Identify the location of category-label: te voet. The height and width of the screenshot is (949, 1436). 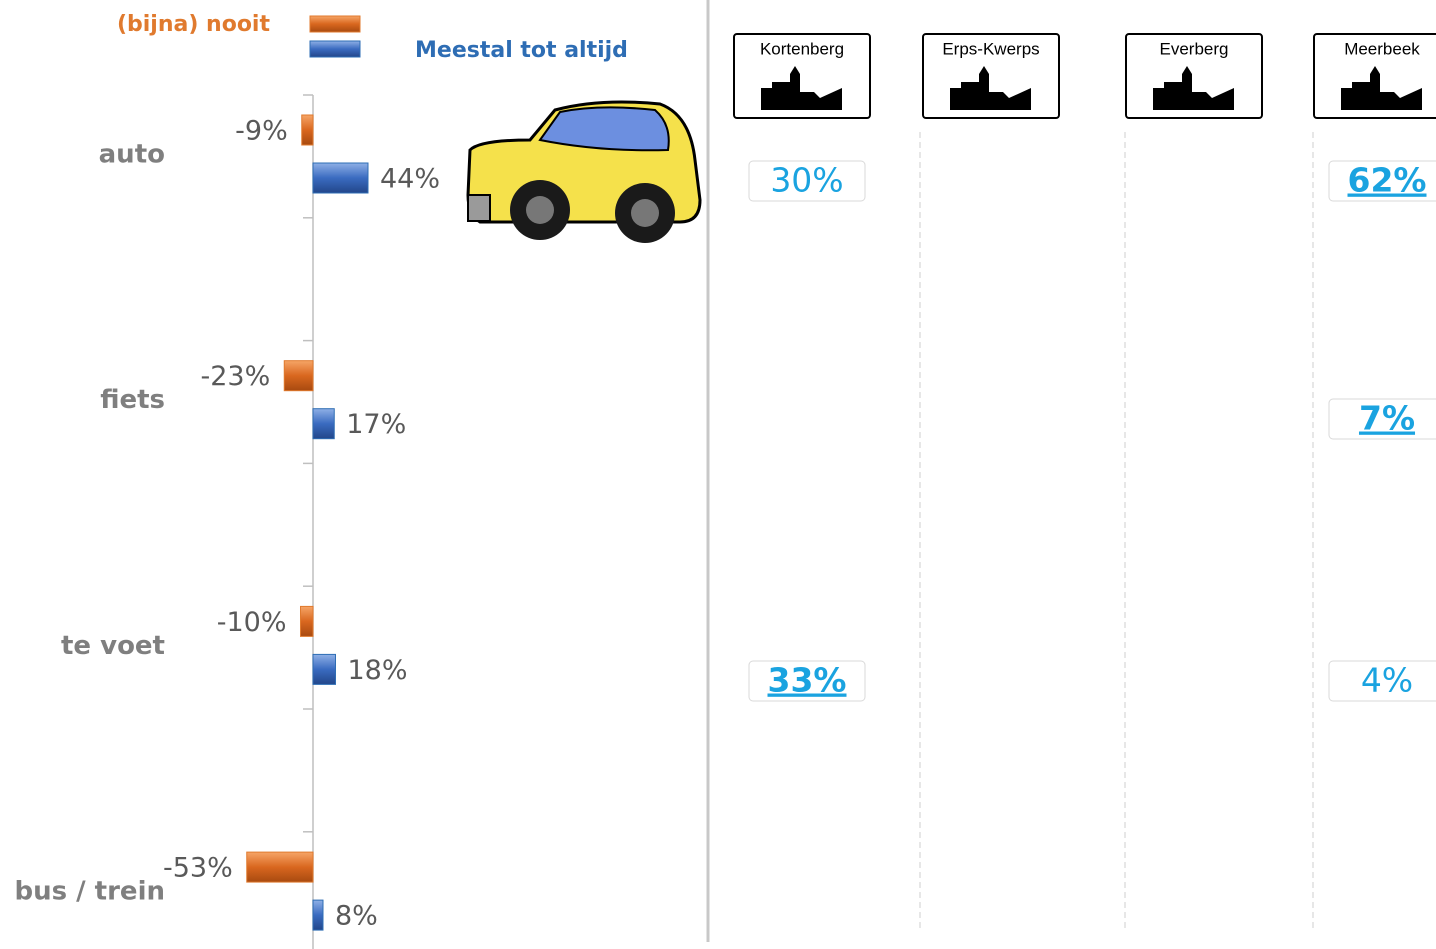
(113, 646).